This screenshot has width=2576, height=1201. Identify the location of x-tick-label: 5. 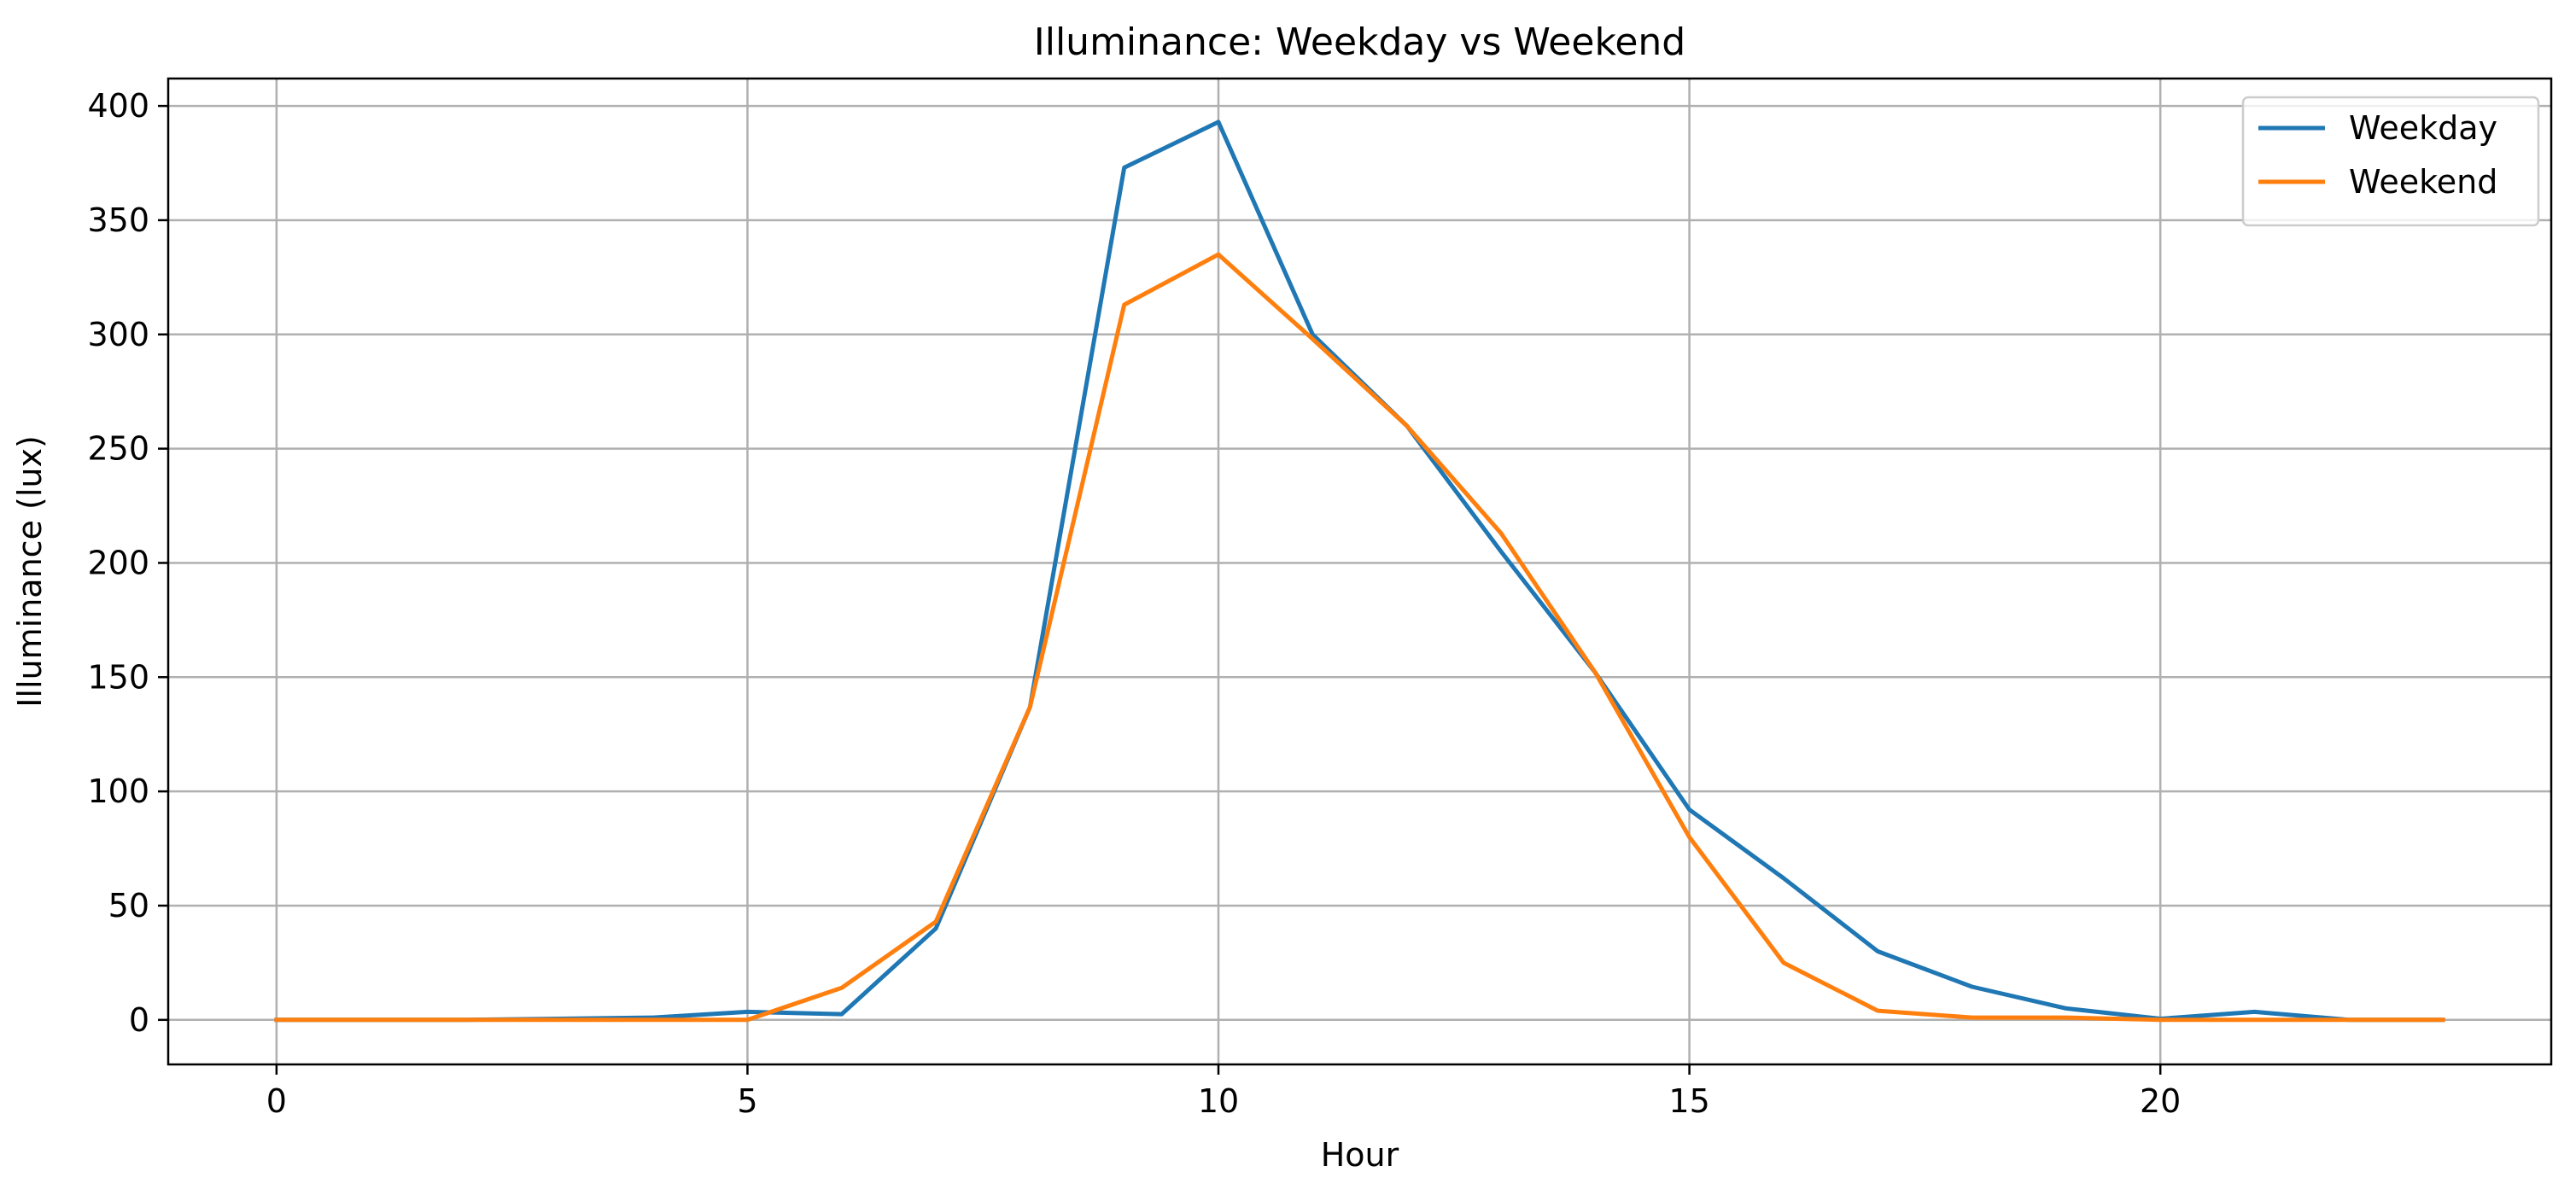
(747, 1101).